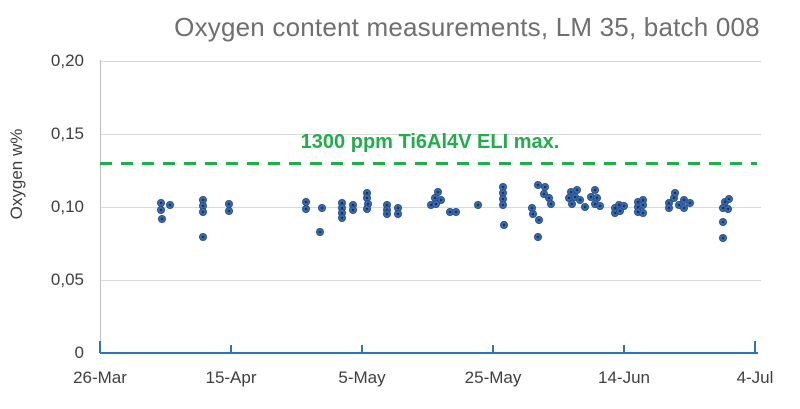  Describe the element at coordinates (430, 142) in the screenshot. I see `reference-line-label: 1300 ppm Ti6Al4V ELI max.` at that location.